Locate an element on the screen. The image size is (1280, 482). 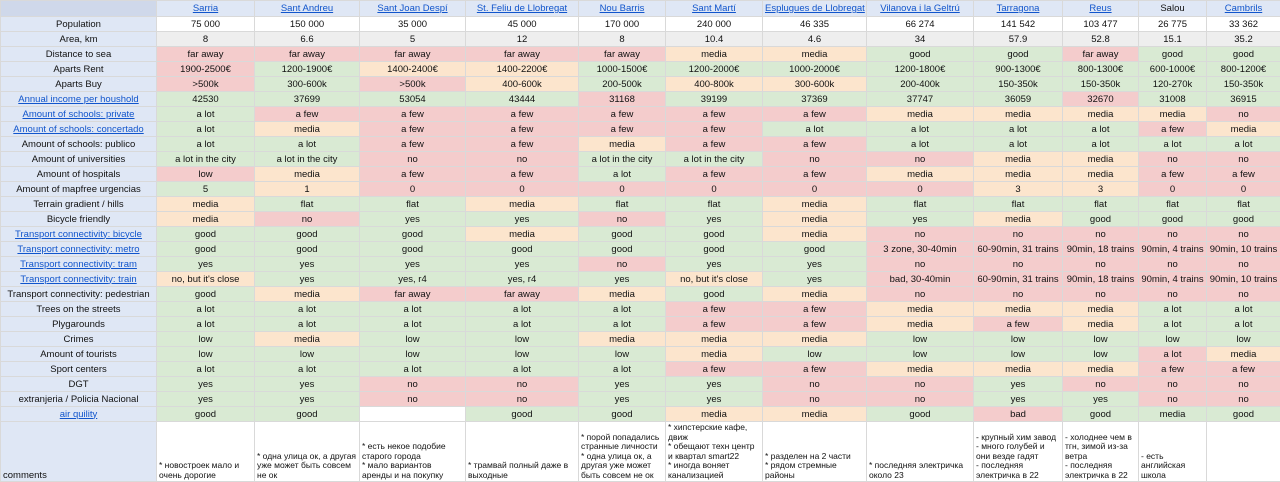
table-cell: 90min, 4 trains is located at coordinates (1173, 249).